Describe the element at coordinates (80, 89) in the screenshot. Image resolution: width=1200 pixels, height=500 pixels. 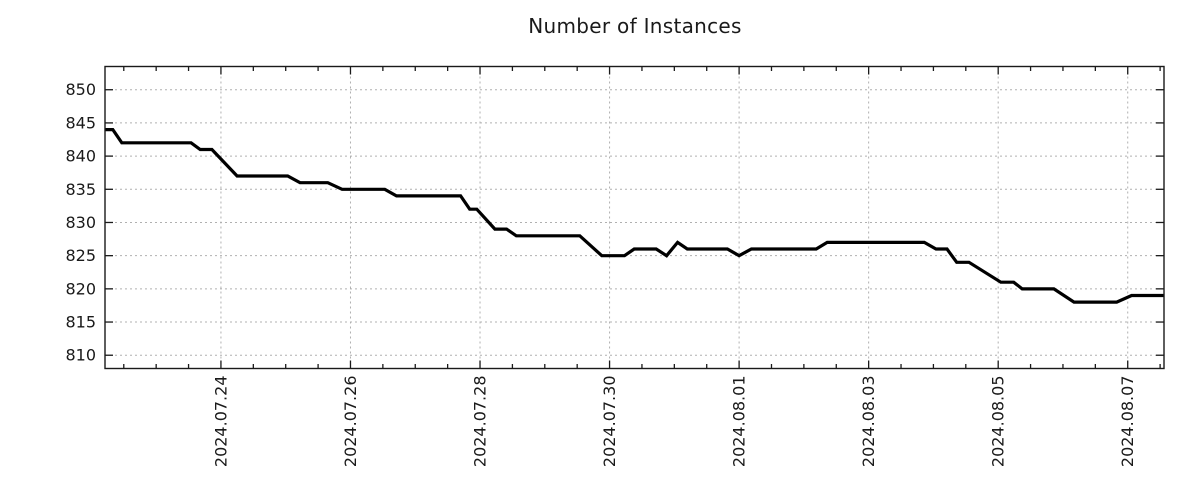
I see `y-tick-label: 850` at that location.